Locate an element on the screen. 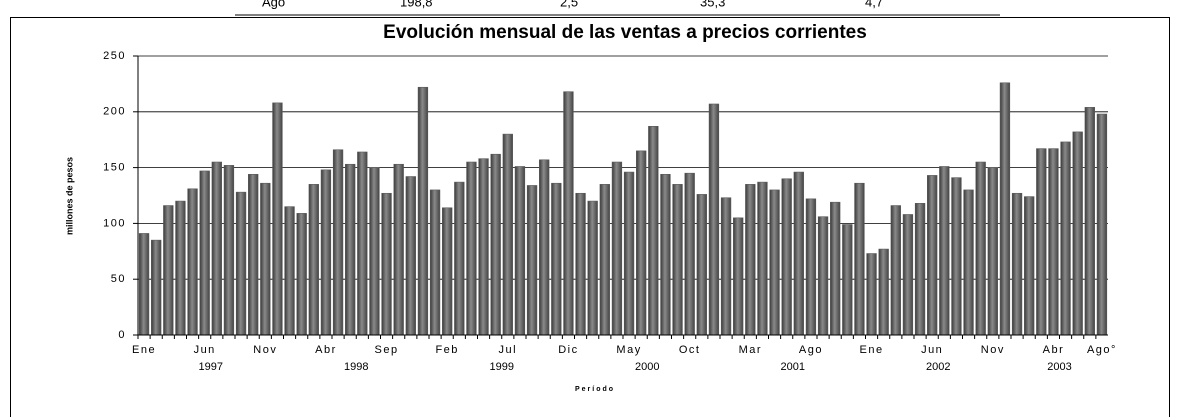 This screenshot has width=1180, height=417. x-axis-label: Período is located at coordinates (595, 389).